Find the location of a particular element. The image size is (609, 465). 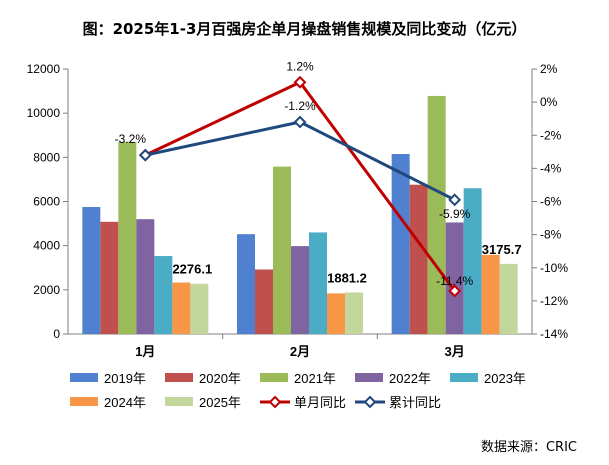

legend-label: 累计同比 is located at coordinates (415, 402).